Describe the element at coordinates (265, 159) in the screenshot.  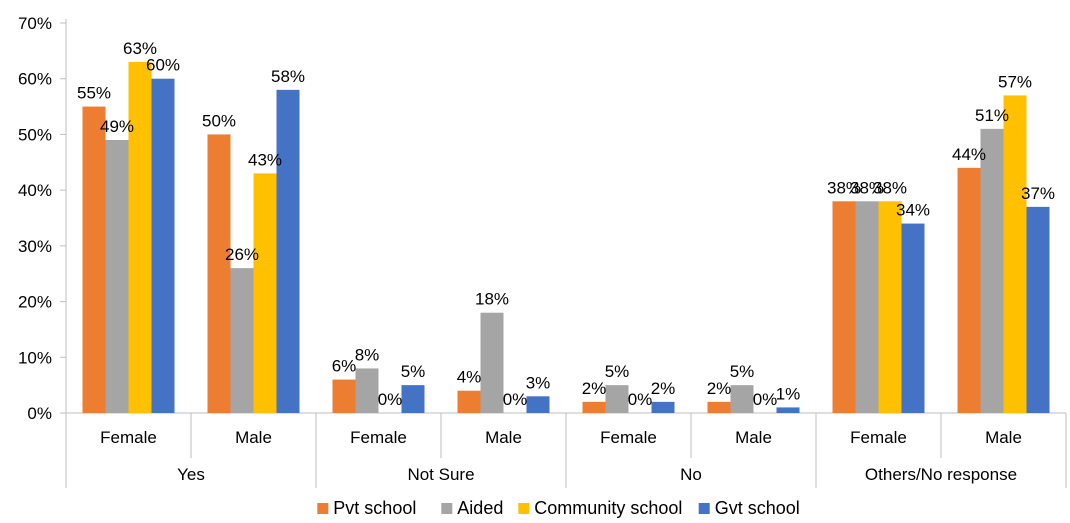
I see `data-label: 43%` at that location.